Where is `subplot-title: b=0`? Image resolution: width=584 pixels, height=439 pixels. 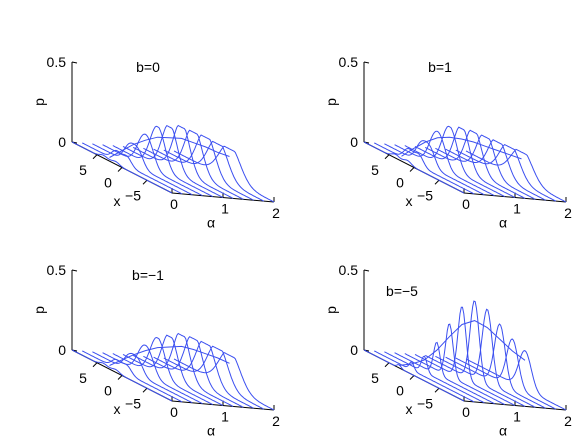
subplot-title: b=0 is located at coordinates (148, 67).